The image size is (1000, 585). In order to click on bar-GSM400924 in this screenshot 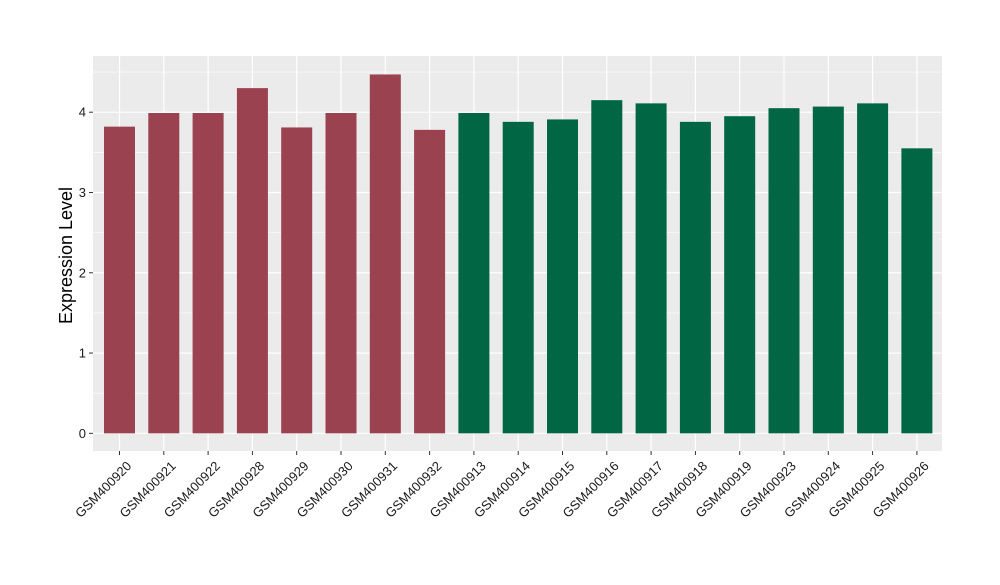, I will do `click(828, 270)`.